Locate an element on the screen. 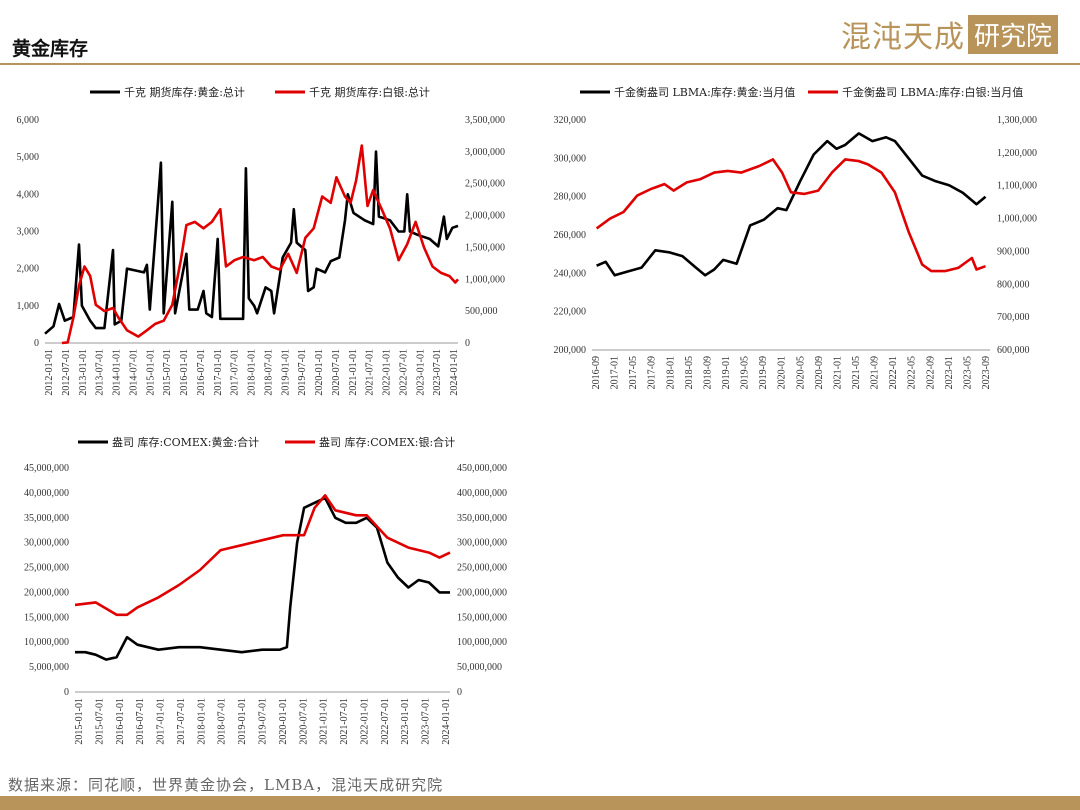  y-right-tick-label: 900,000 is located at coordinates (1013, 251).